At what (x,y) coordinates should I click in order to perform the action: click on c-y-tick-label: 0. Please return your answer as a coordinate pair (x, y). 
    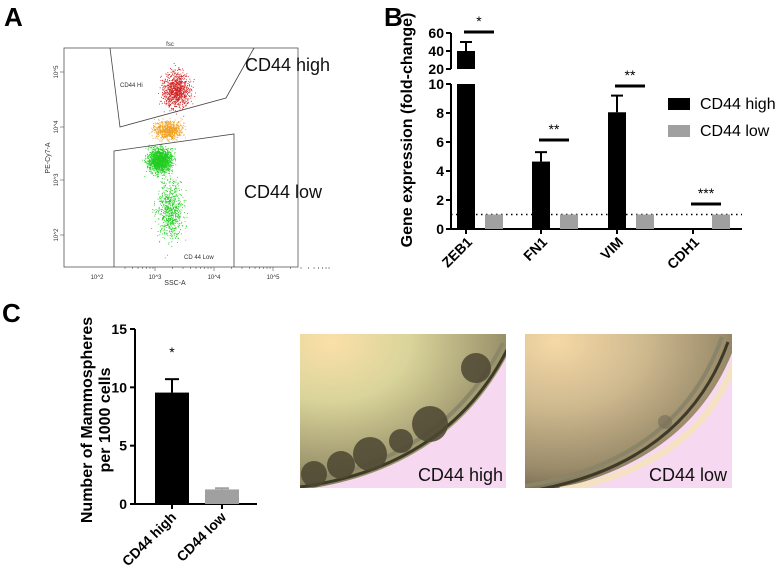
    Looking at the image, I should click on (123, 504).